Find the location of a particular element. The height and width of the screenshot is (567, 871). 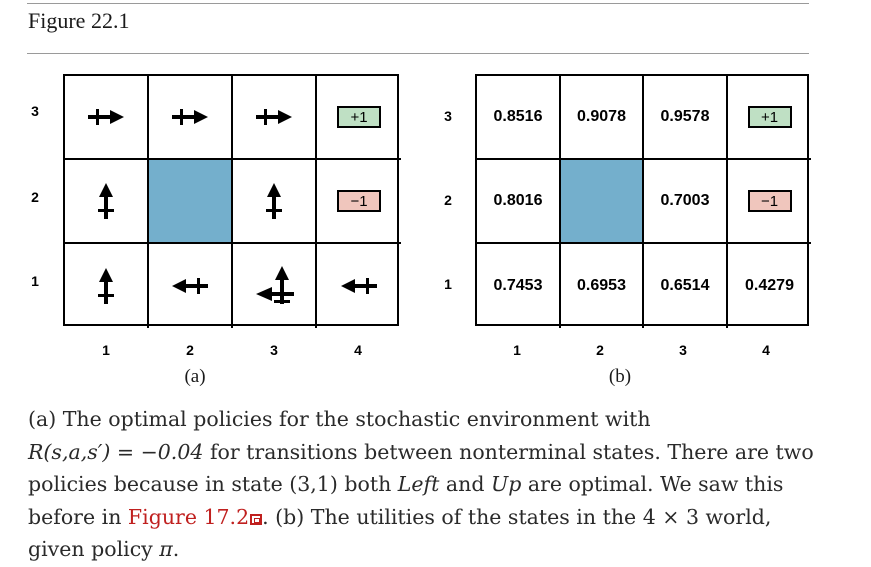

b-y-tick-3: 3 is located at coordinates (448, 116).